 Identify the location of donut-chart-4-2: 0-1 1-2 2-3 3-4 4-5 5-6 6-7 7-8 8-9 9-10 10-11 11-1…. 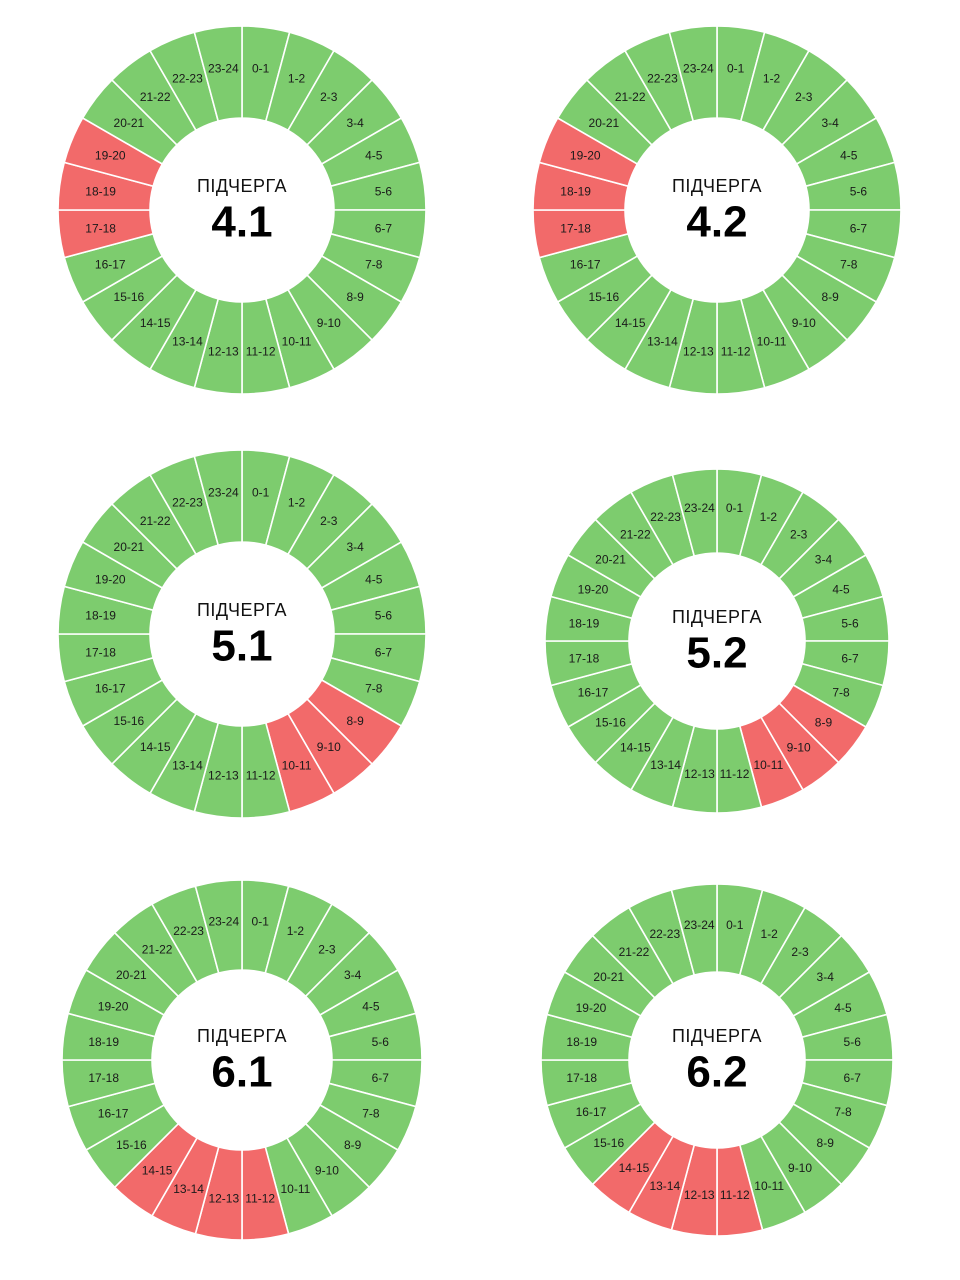
(717, 210).